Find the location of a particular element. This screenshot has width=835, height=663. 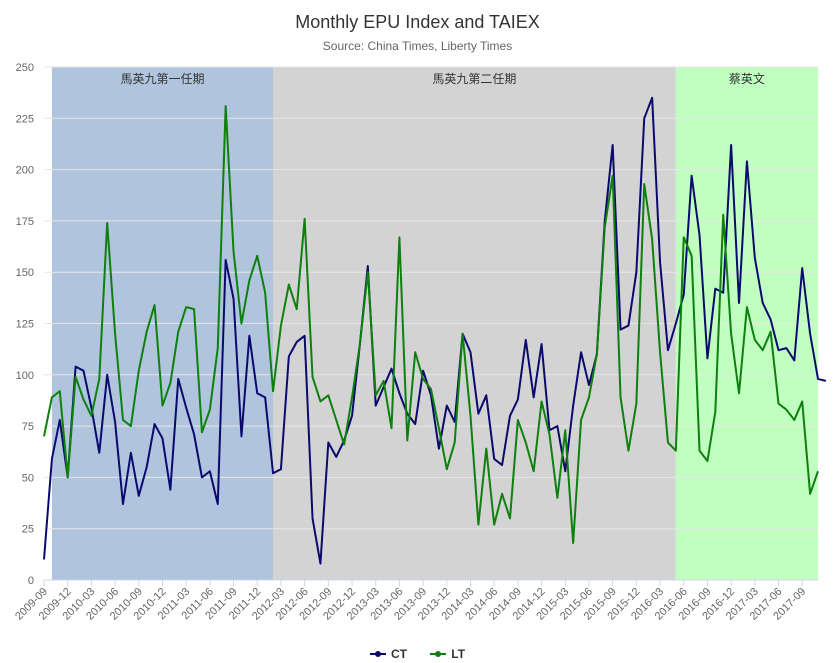

chart-subtitle: Source: China Times, Liberty Times is located at coordinates (417, 46).